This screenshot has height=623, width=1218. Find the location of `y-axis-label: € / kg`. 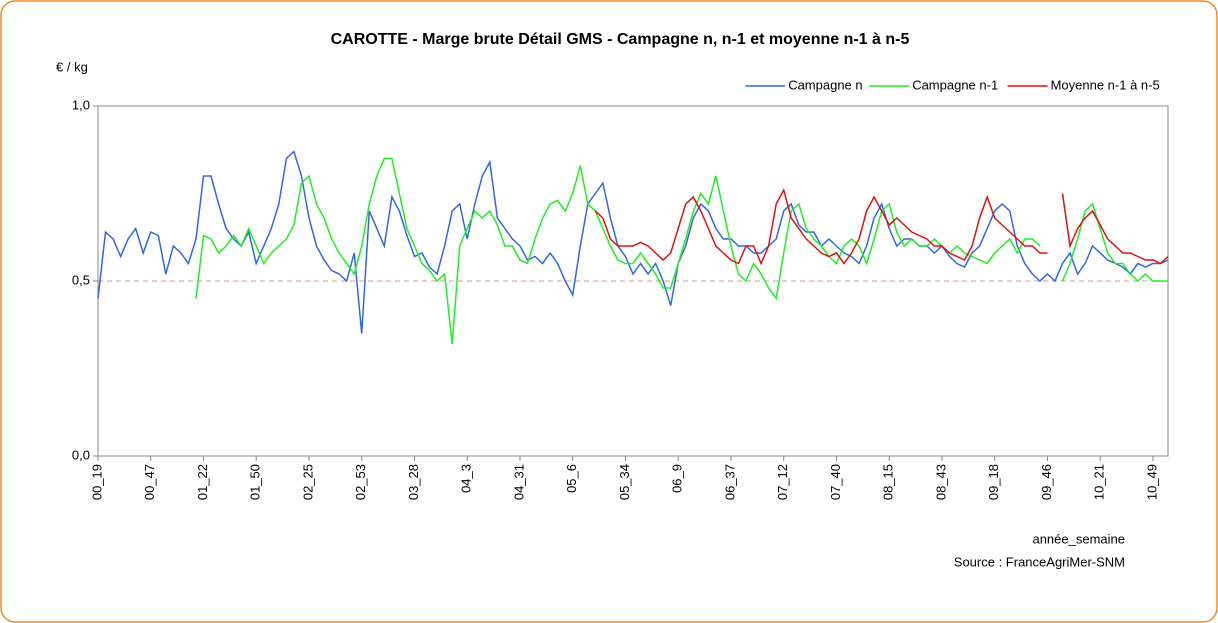

y-axis-label: € / kg is located at coordinates (72, 66).